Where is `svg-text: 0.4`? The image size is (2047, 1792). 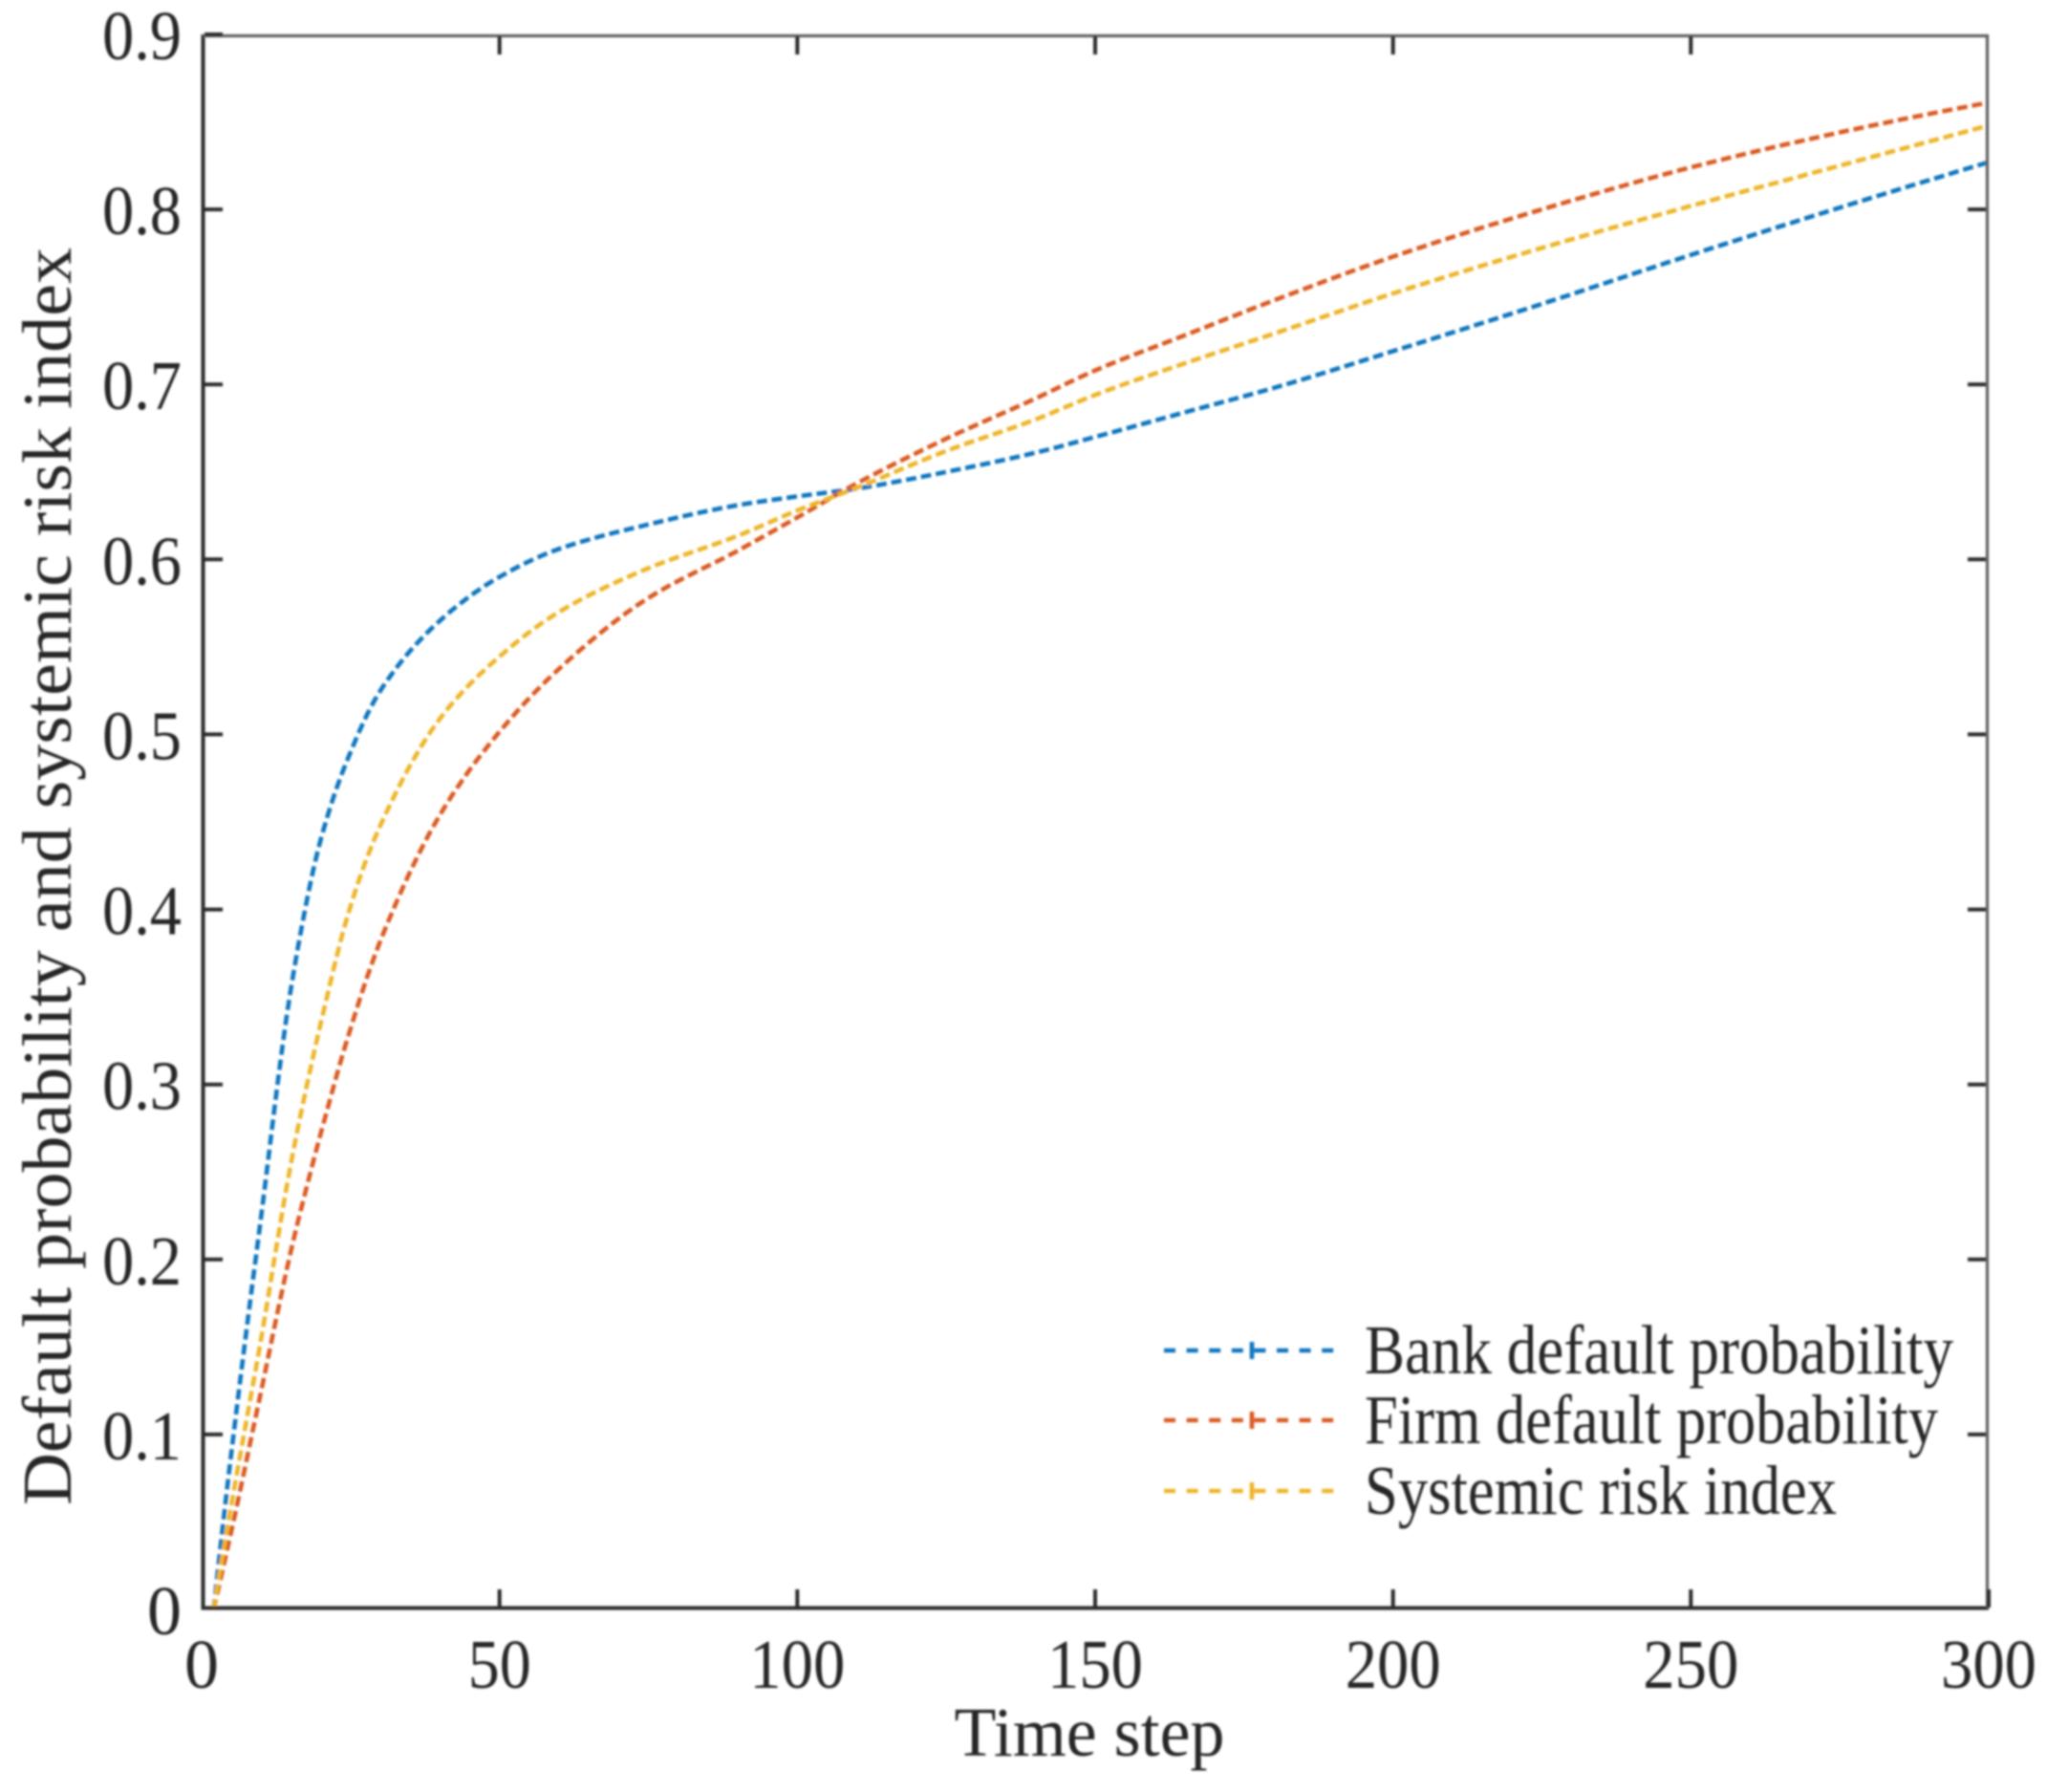
svg-text: 0.4 is located at coordinates (142, 911).